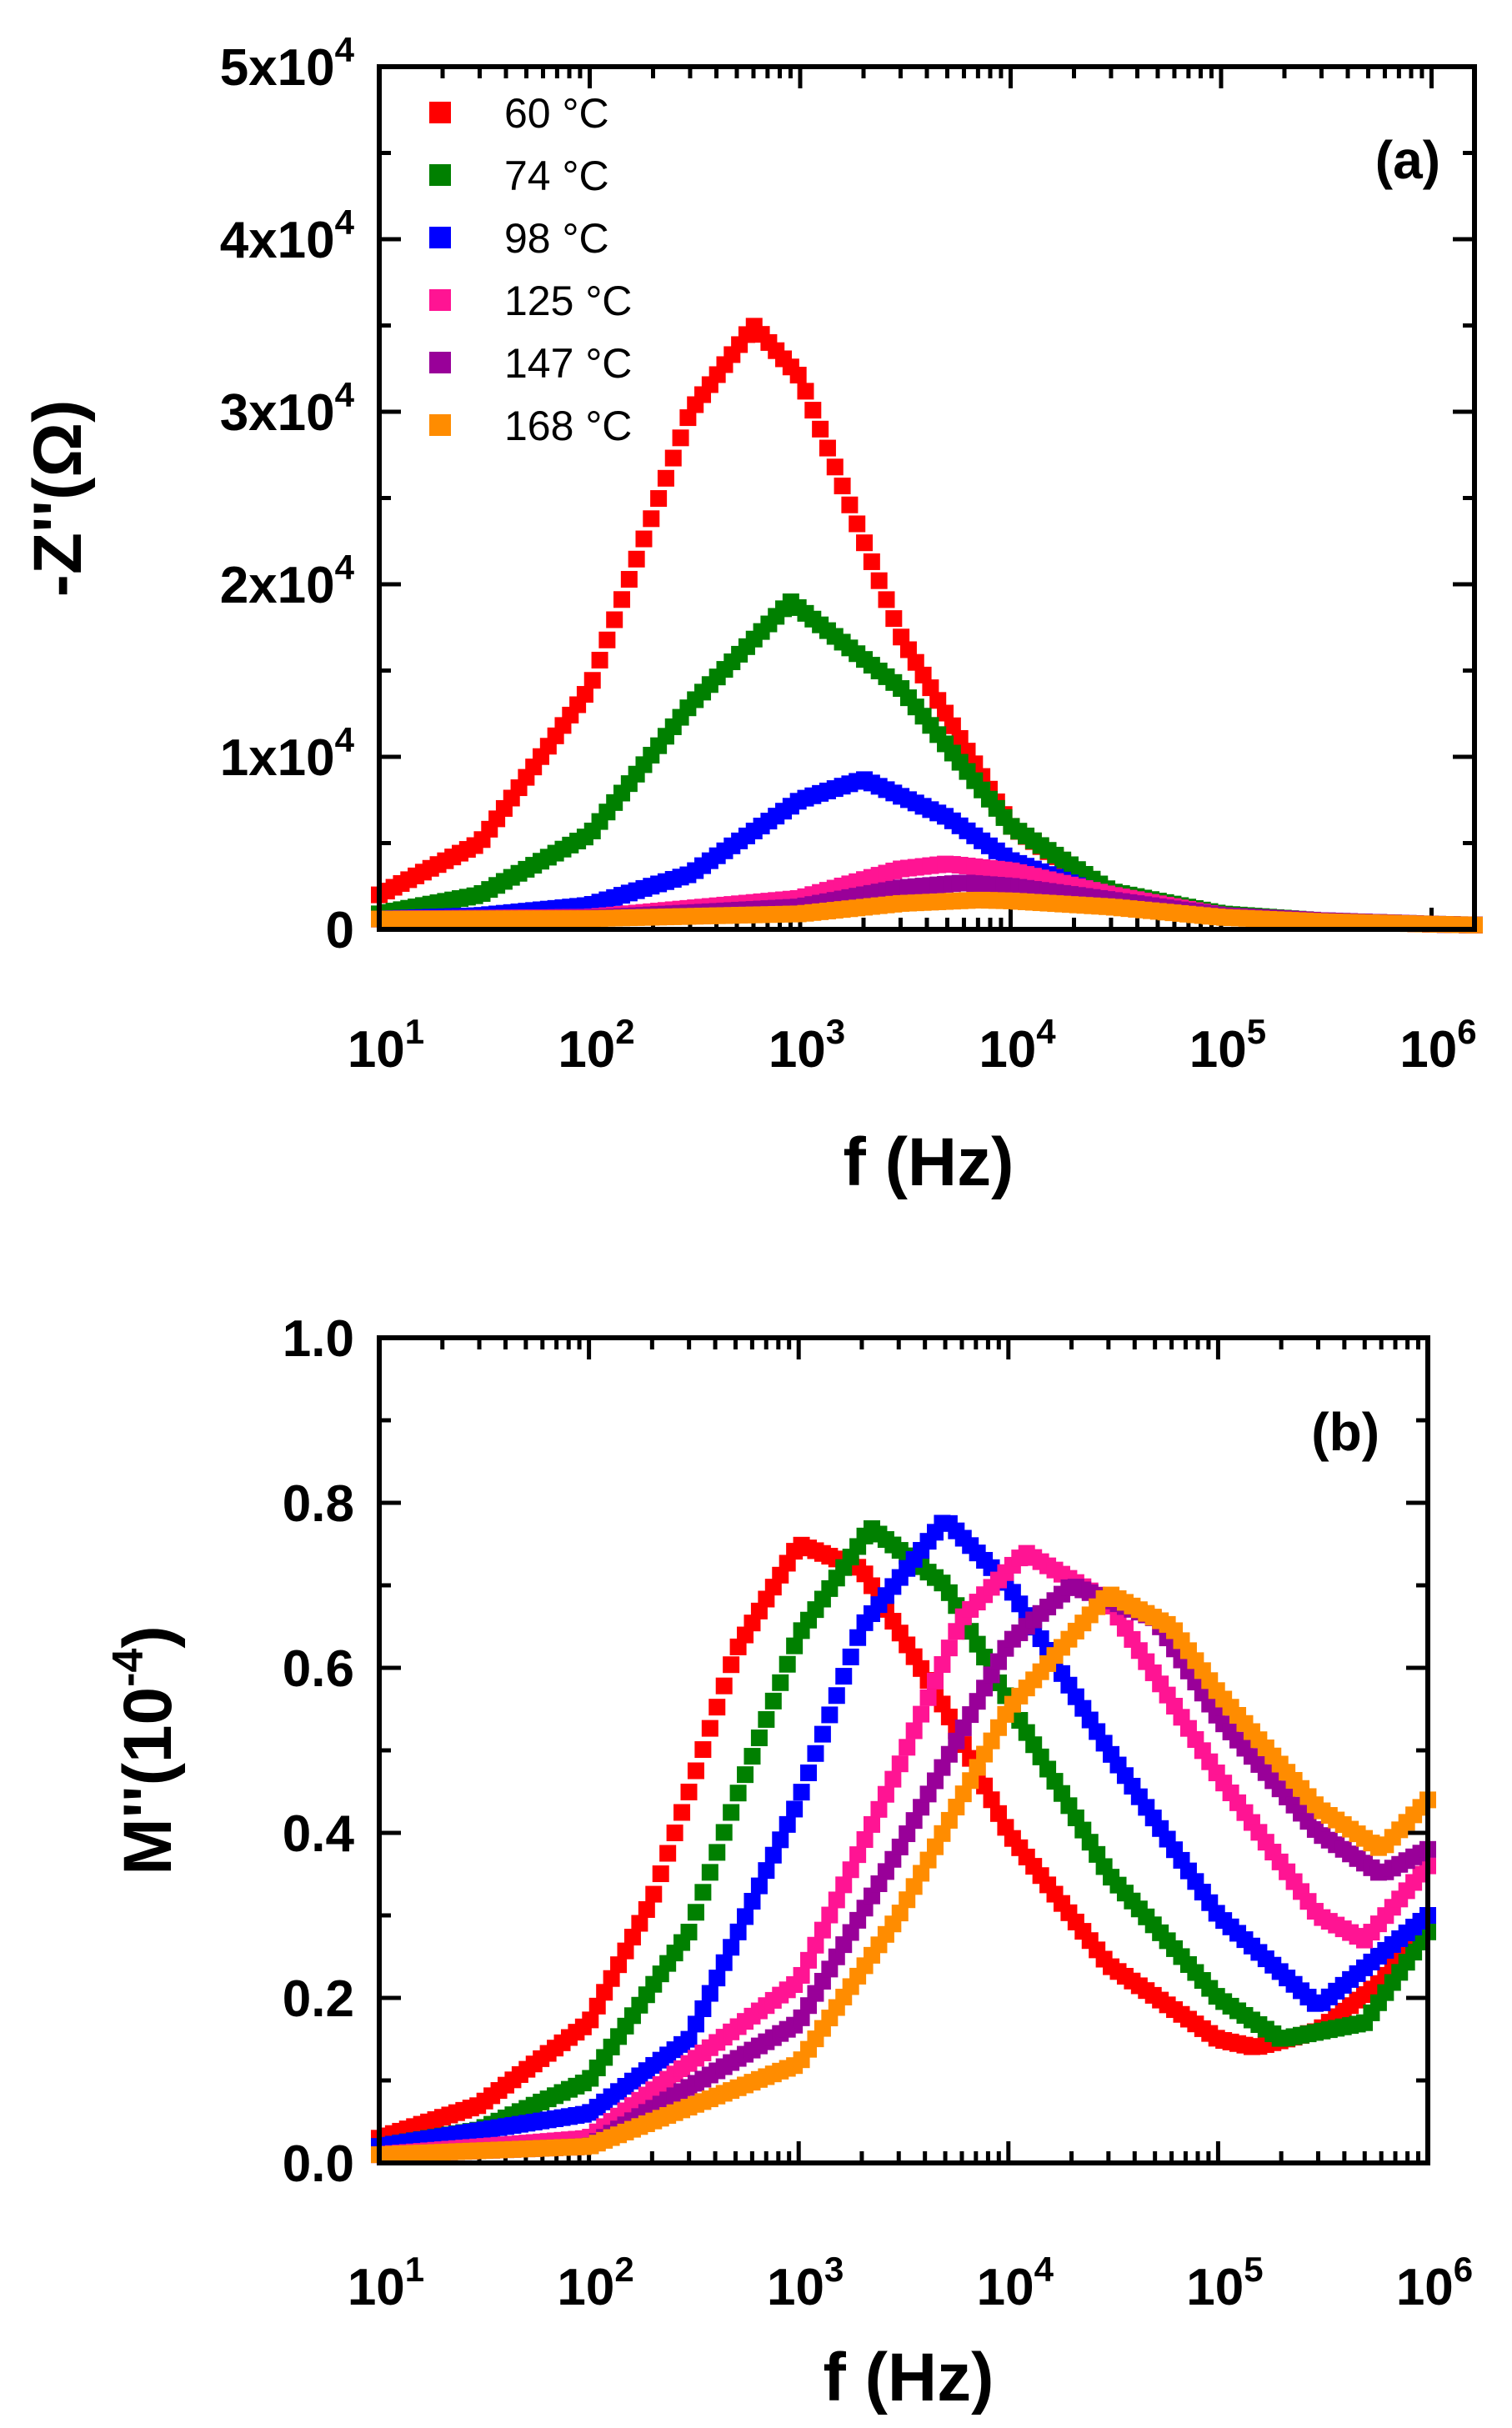  What do you see at coordinates (1046, 1031) in the screenshot?
I see `a-x-tick-exponent: 4` at bounding box center [1046, 1031].